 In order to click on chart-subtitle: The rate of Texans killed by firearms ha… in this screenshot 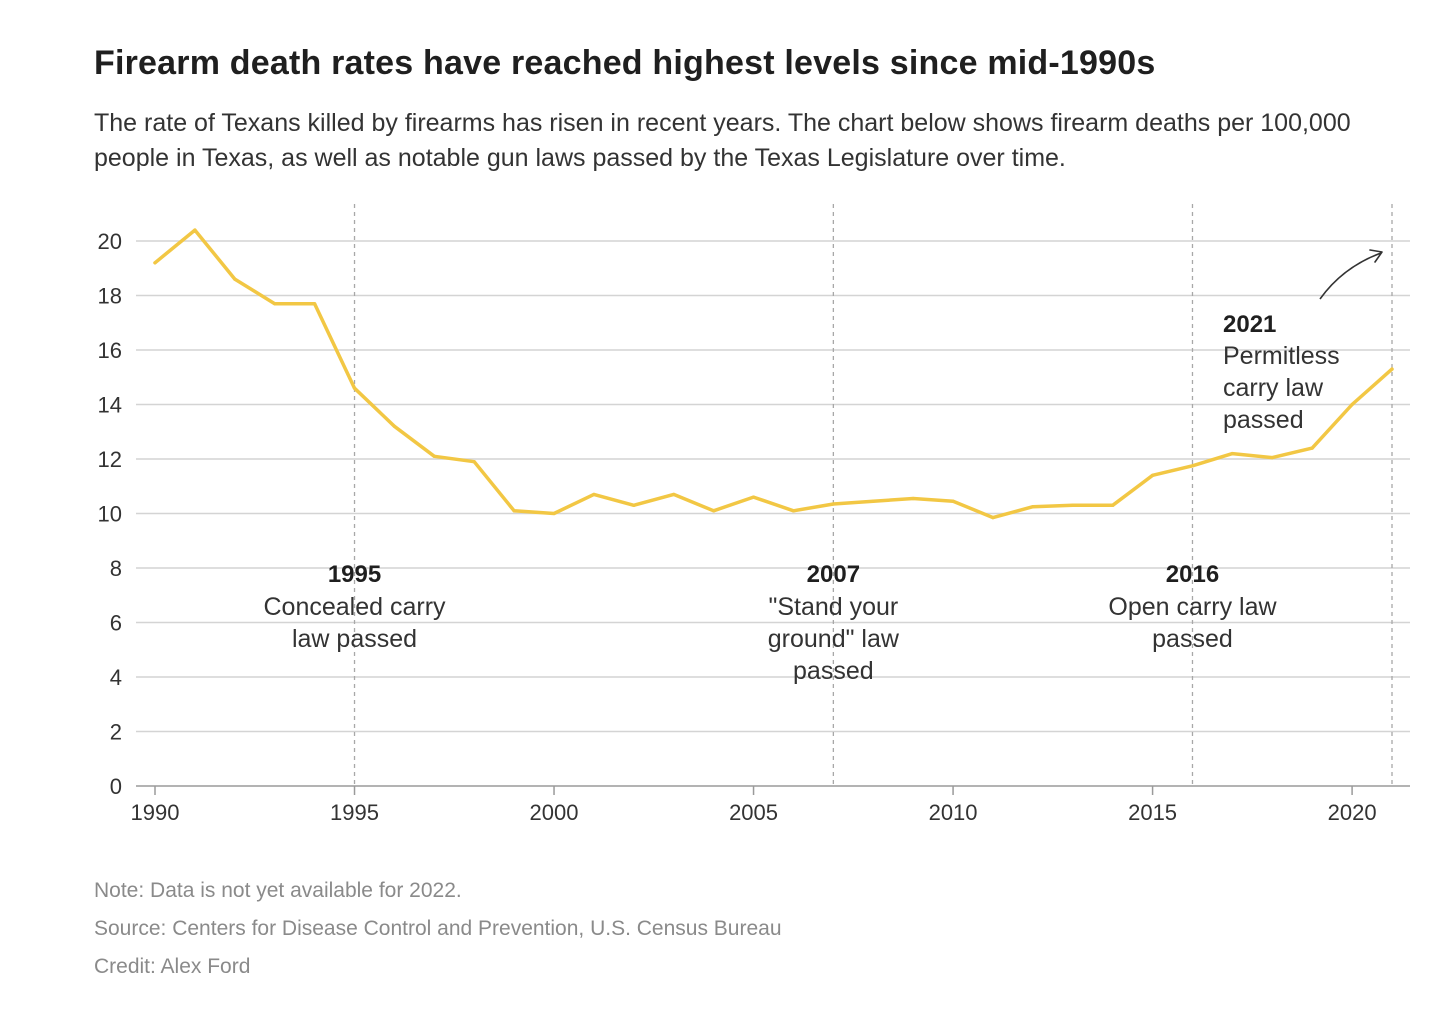, I will do `click(722, 140)`.